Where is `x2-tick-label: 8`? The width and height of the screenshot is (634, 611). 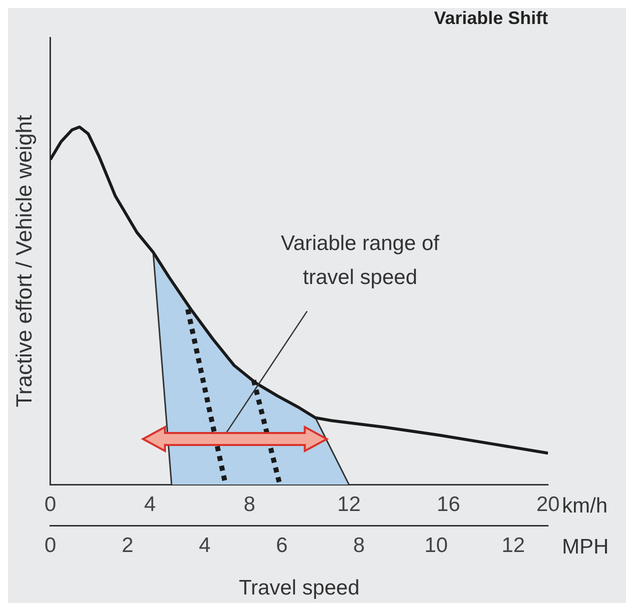
x2-tick-label: 8 is located at coordinates (359, 546).